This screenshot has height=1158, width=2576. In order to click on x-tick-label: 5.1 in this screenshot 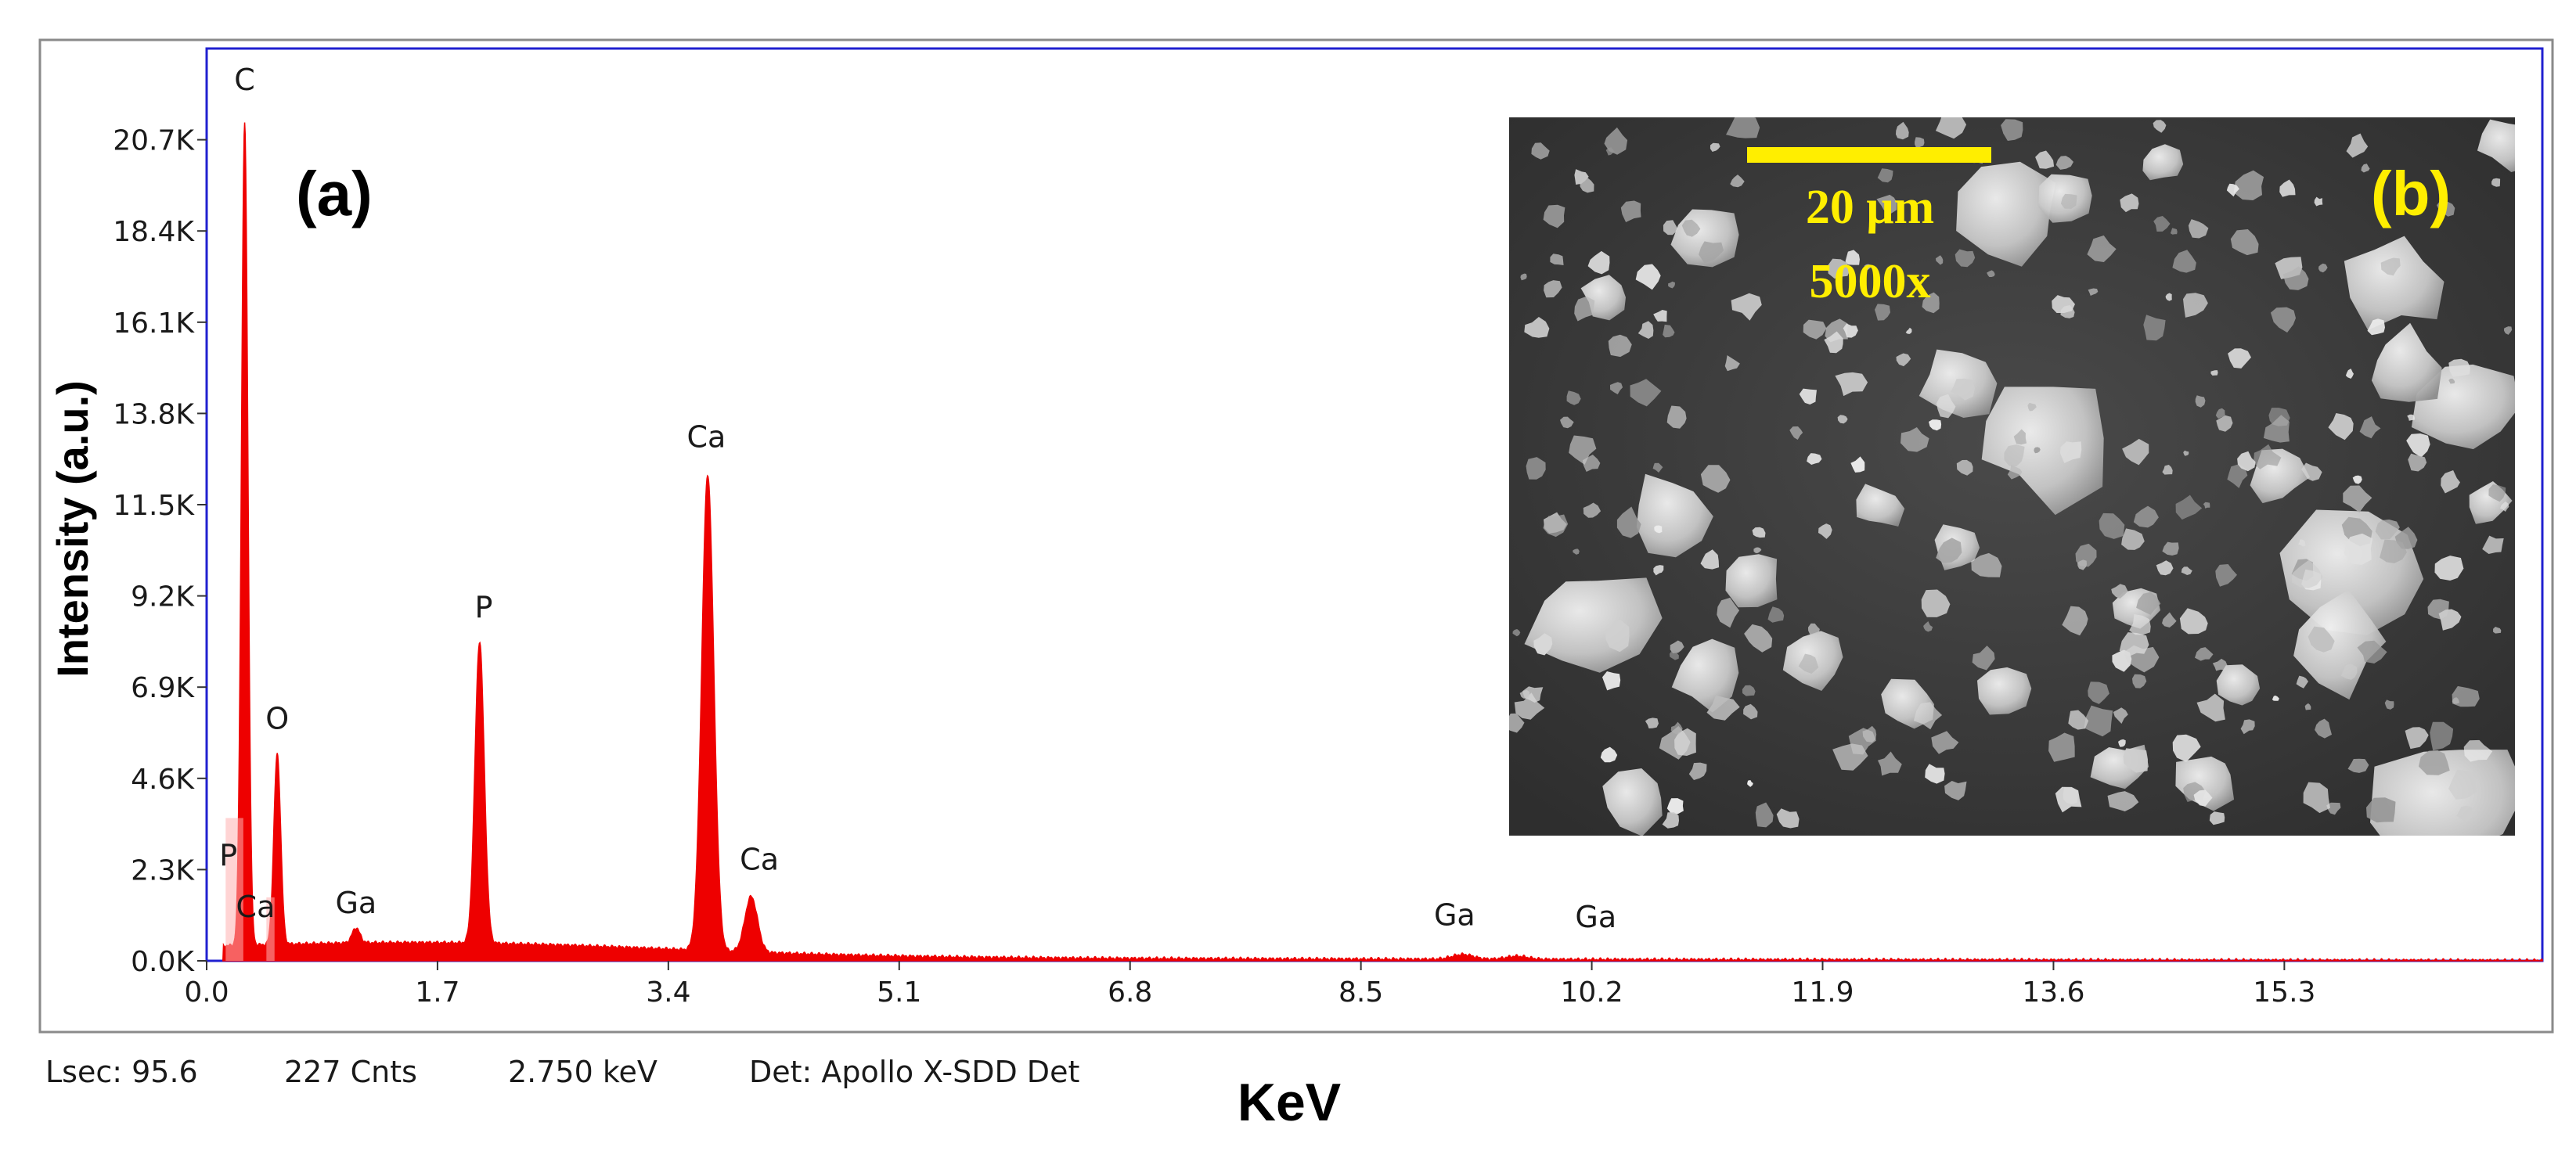, I will do `click(899, 992)`.